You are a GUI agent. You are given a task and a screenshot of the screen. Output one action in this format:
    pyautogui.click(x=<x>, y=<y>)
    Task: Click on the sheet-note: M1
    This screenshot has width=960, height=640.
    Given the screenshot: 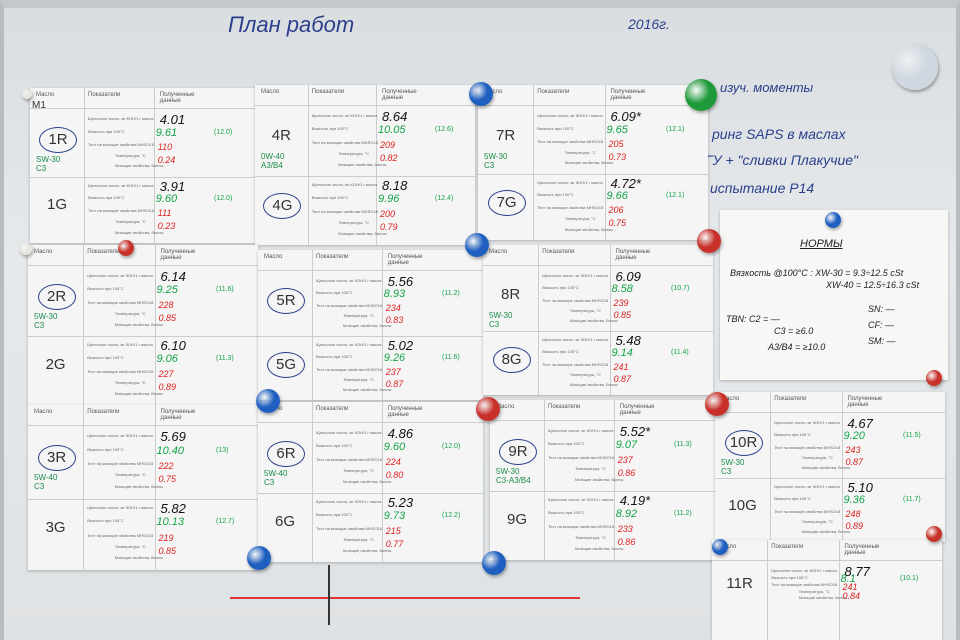 What is the action you would take?
    pyautogui.click(x=39, y=105)
    